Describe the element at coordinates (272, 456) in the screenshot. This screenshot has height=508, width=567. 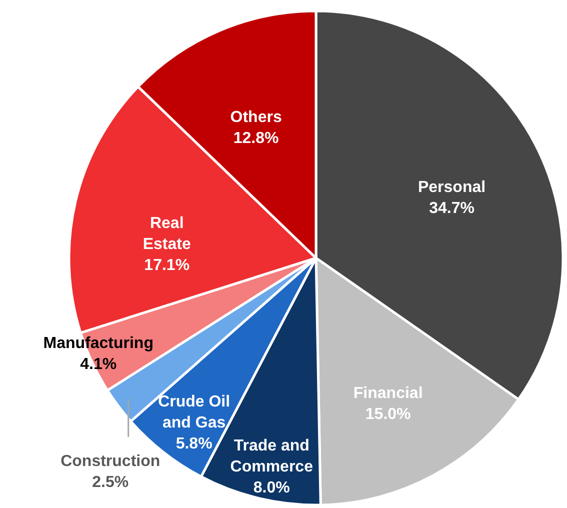
I see `slice-label: Trade and Commerce` at that location.